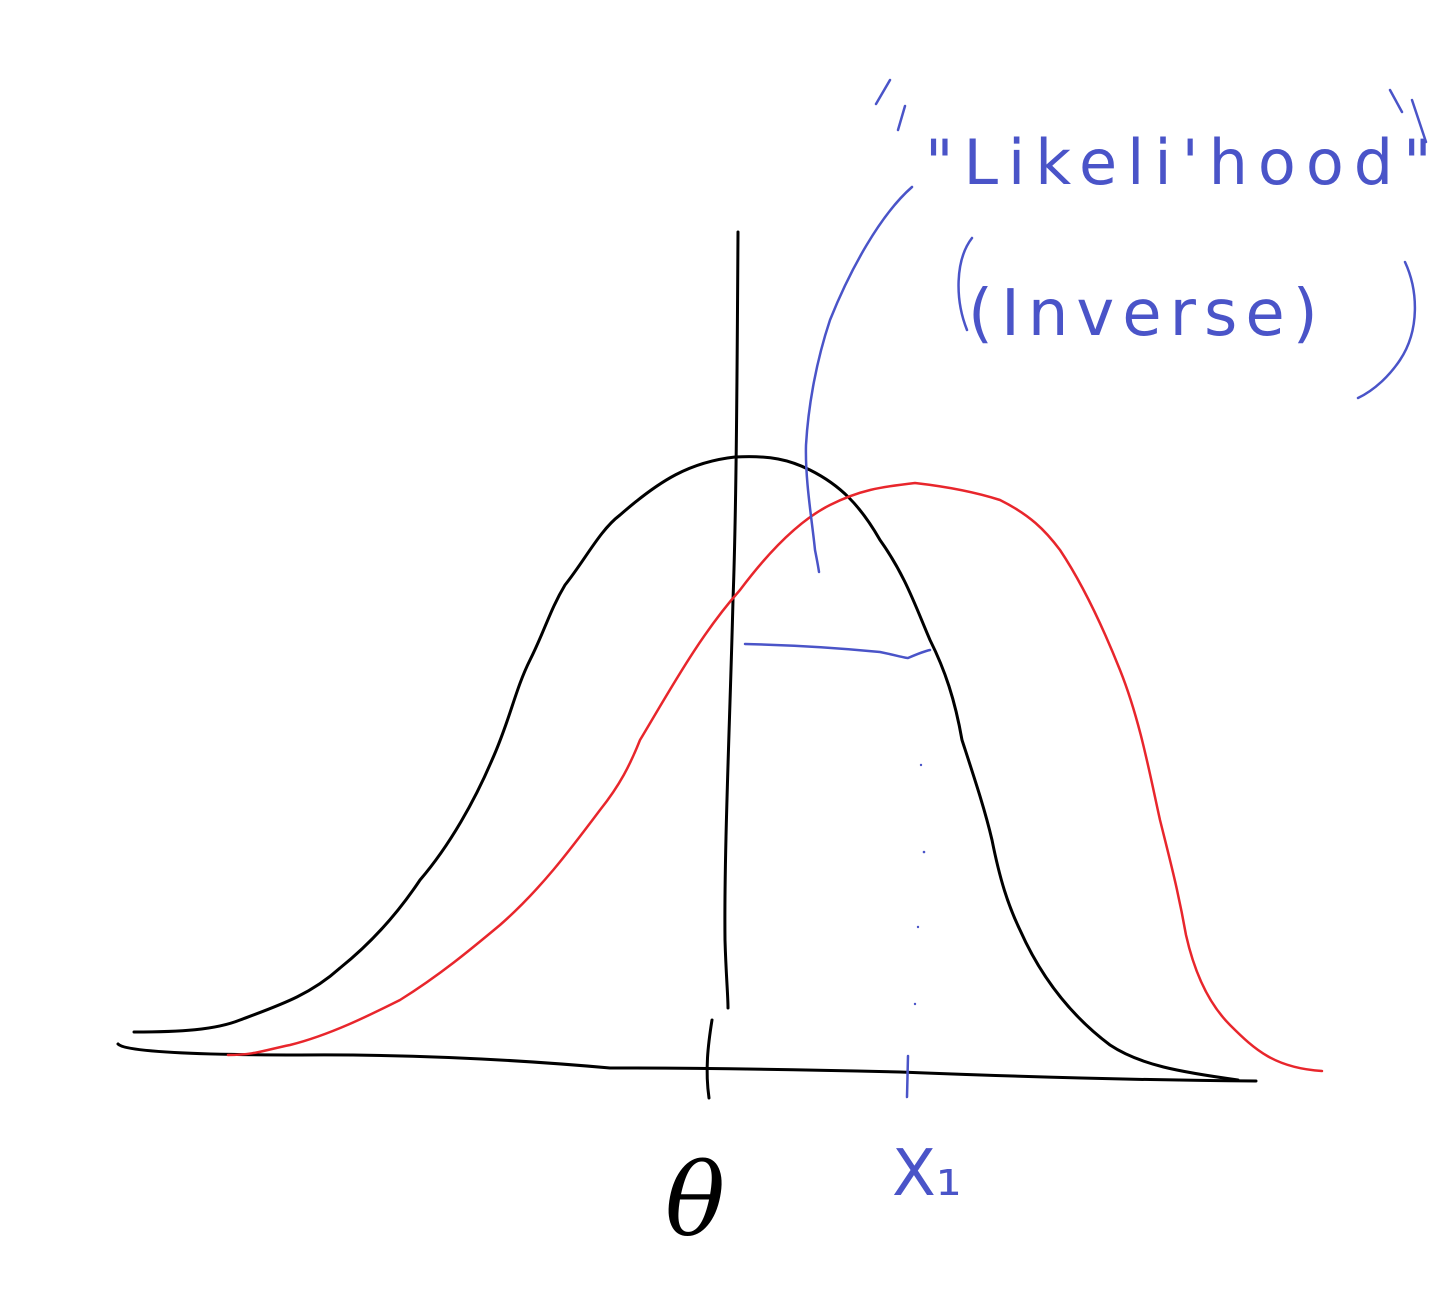 This screenshot has width=1432, height=1311. Describe the element at coordinates (1151, 239) in the screenshot. I see `annotation-marks` at that location.